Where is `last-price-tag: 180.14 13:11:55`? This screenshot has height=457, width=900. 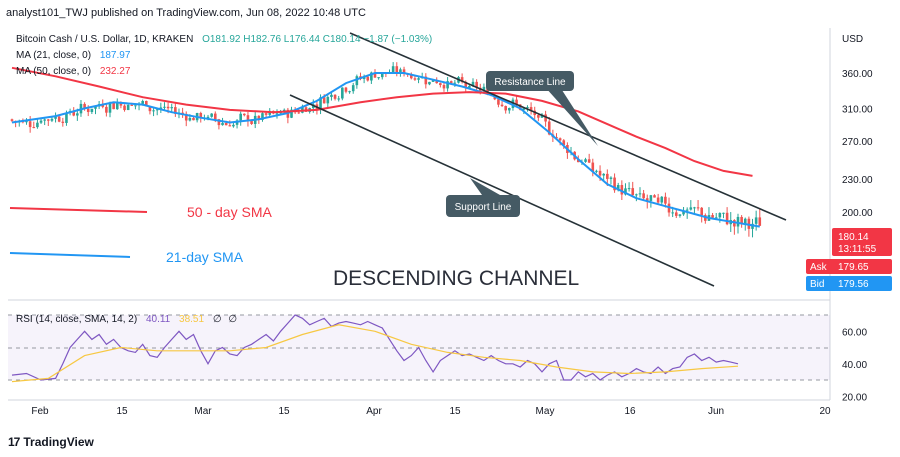 last-price-tag: 180.14 13:11:55 is located at coordinates (862, 242).